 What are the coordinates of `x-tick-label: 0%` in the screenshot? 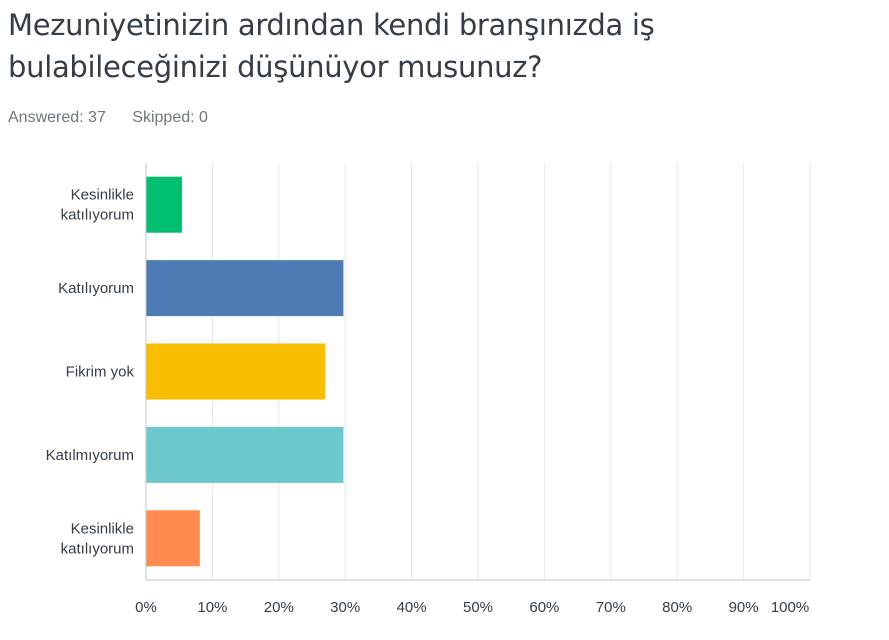 It's located at (146, 607).